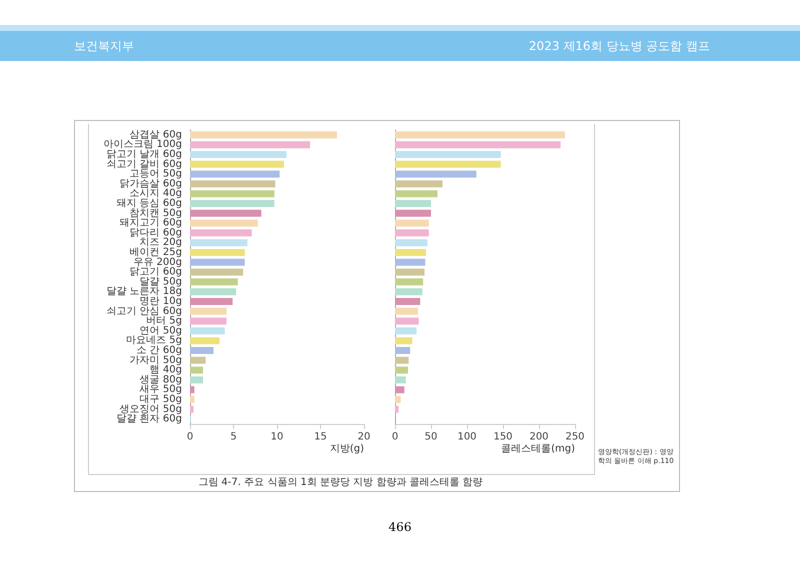 The image size is (800, 566). I want to click on y-tick-label: 돼지고기 60g, so click(151, 223).